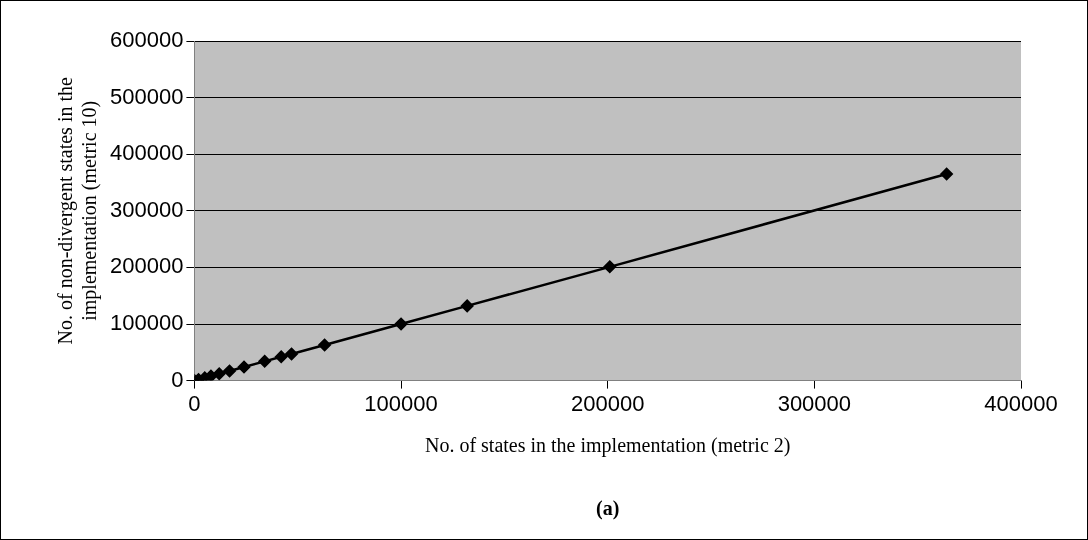 This screenshot has width=1088, height=540. Describe the element at coordinates (146, 40) in the screenshot. I see `y-tick-label: 600000` at that location.